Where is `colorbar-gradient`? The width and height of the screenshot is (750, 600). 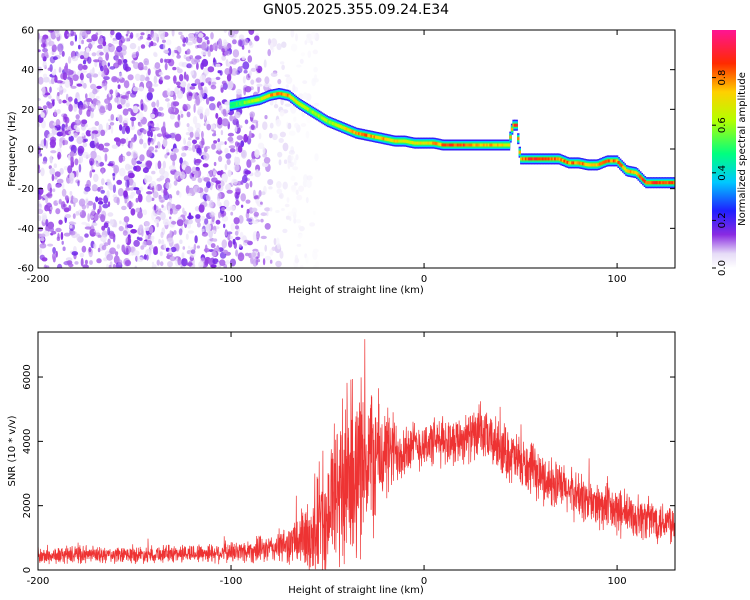 colorbar-gradient is located at coordinates (724, 149).